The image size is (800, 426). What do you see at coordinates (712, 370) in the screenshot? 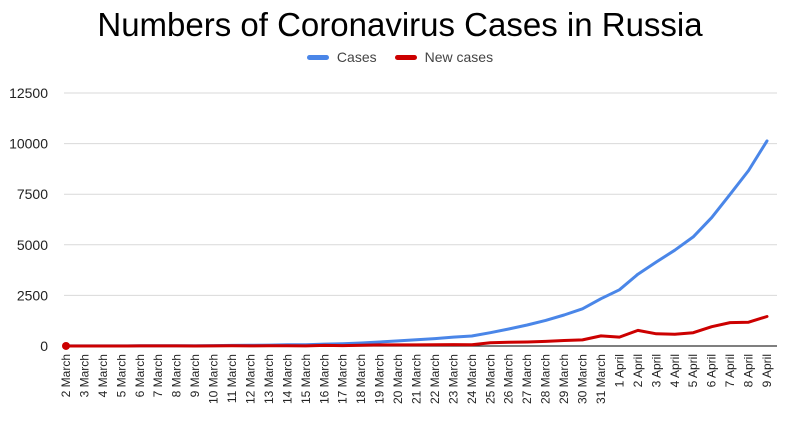
I see `x-tick-label: 6 April` at bounding box center [712, 370].